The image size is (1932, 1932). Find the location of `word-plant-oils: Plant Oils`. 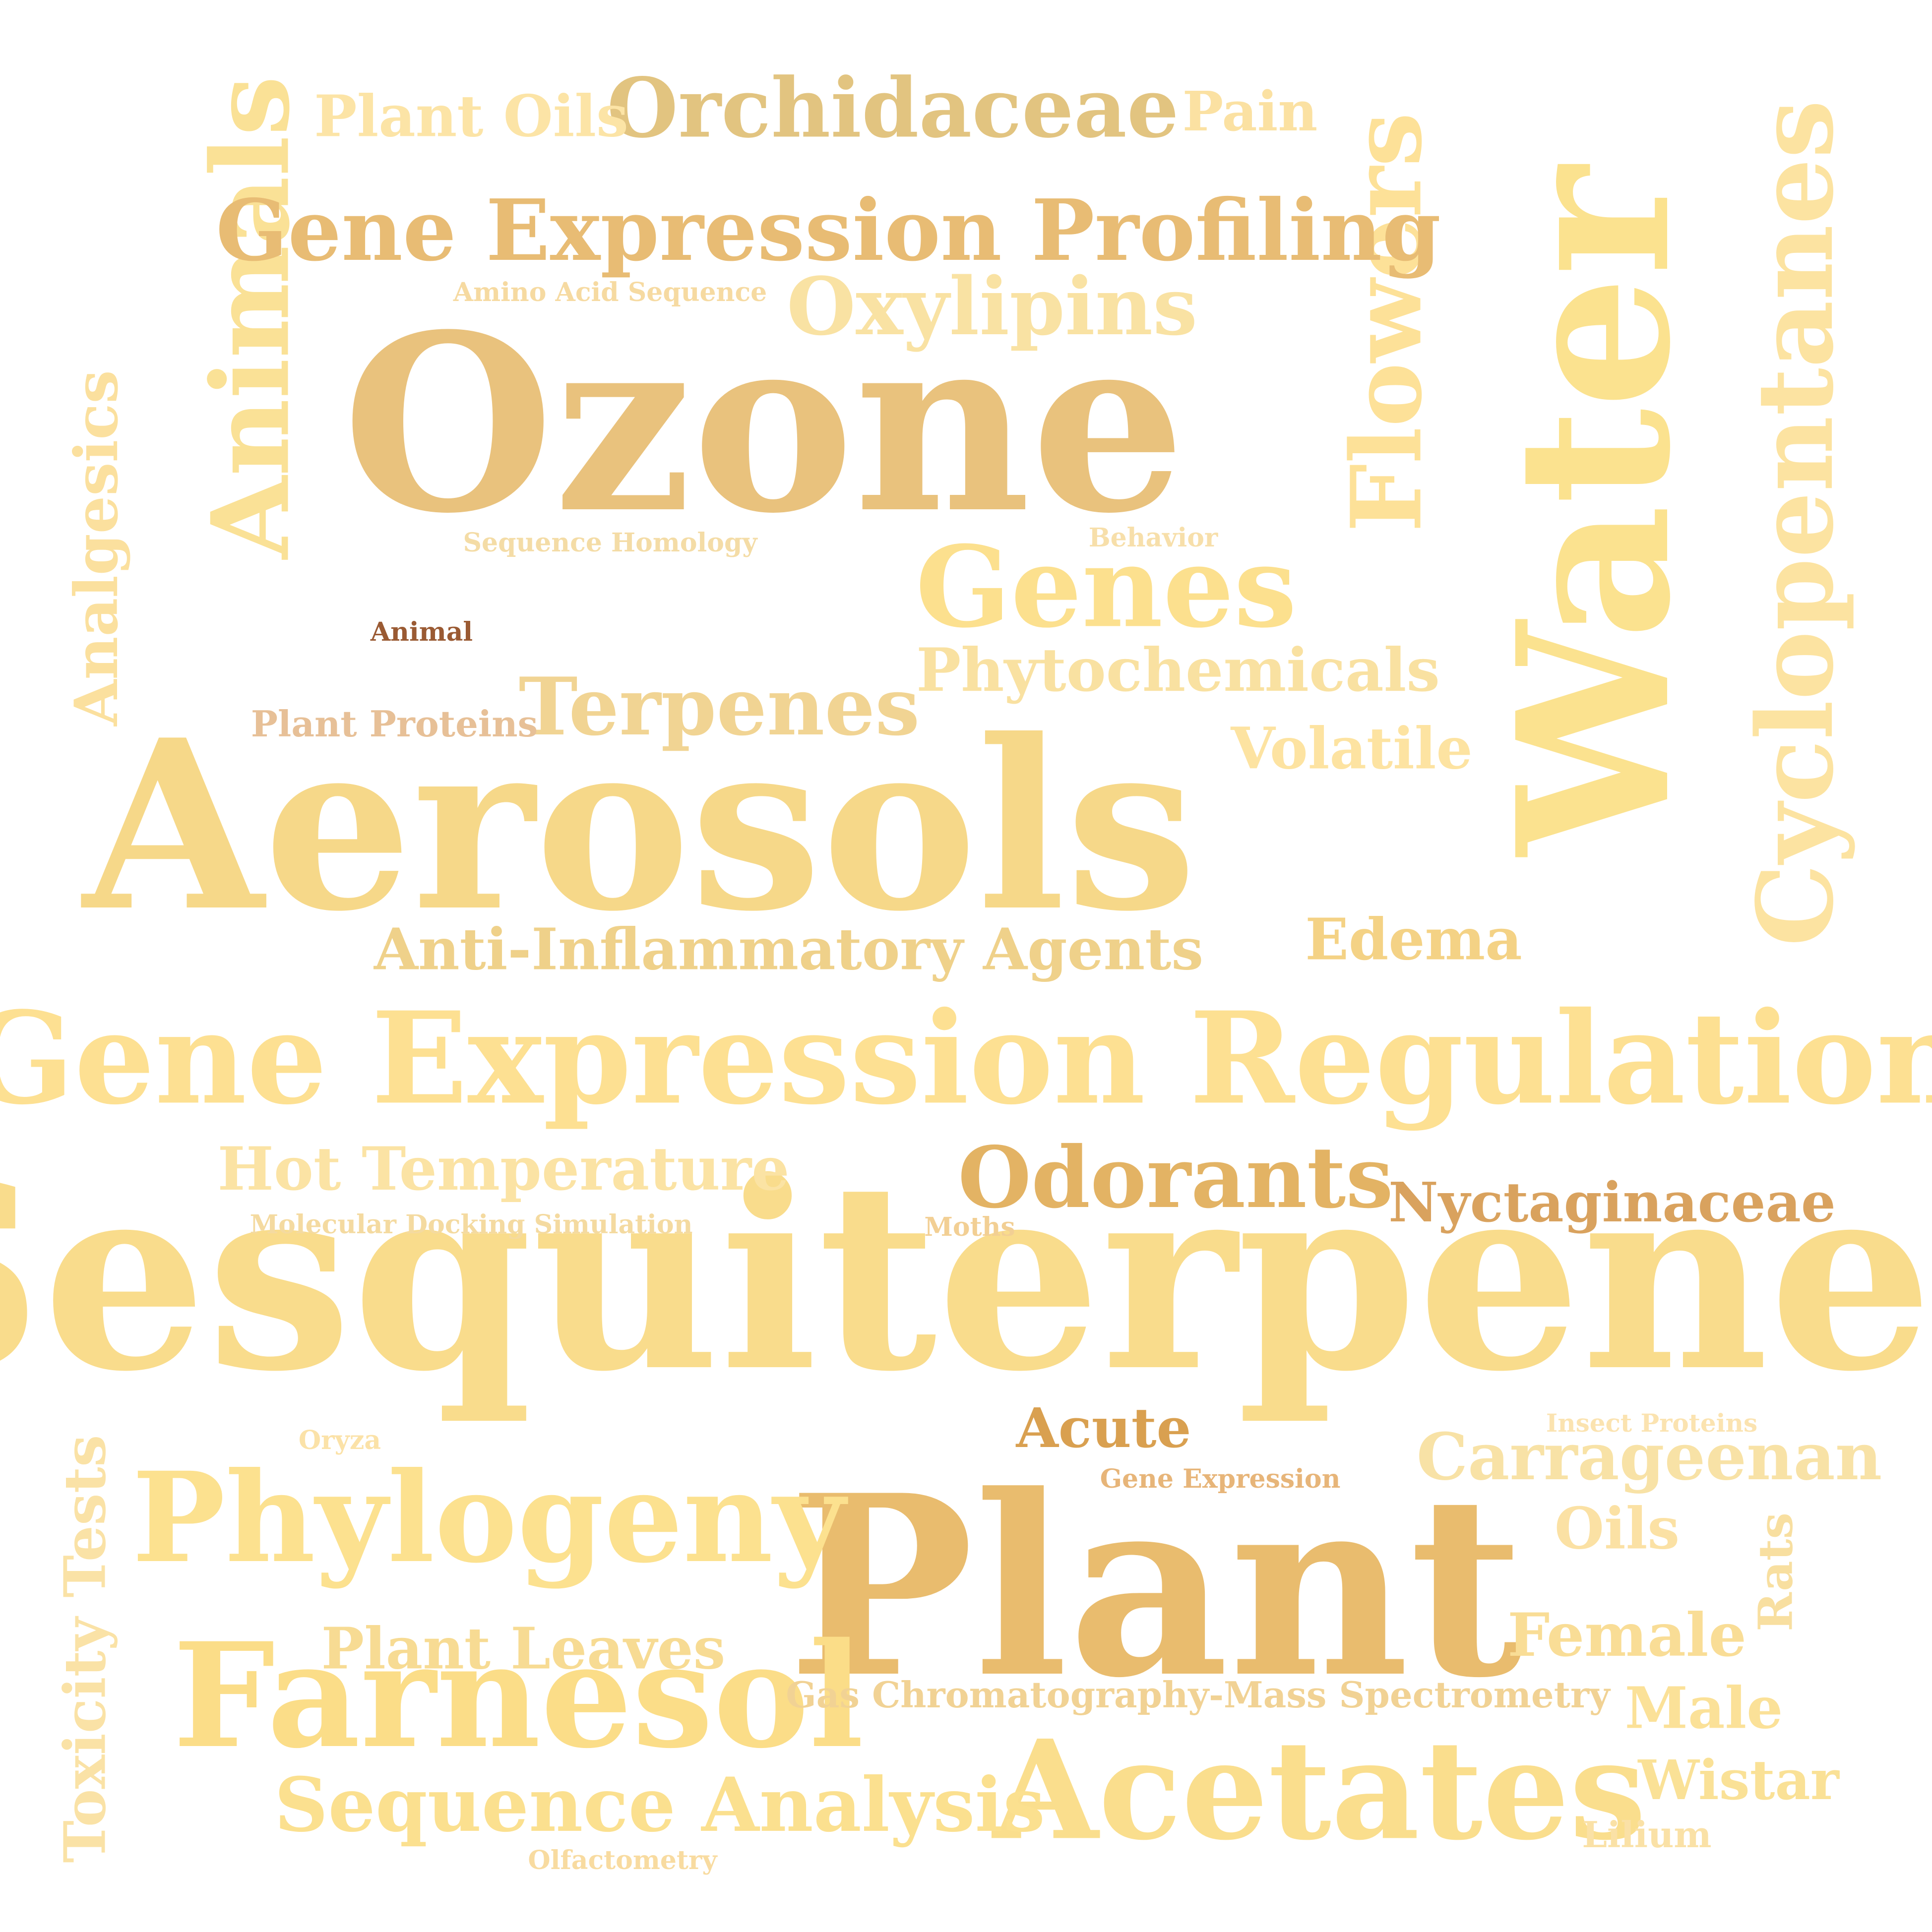

word-plant-oils: Plant Oils is located at coordinates (471, 116).